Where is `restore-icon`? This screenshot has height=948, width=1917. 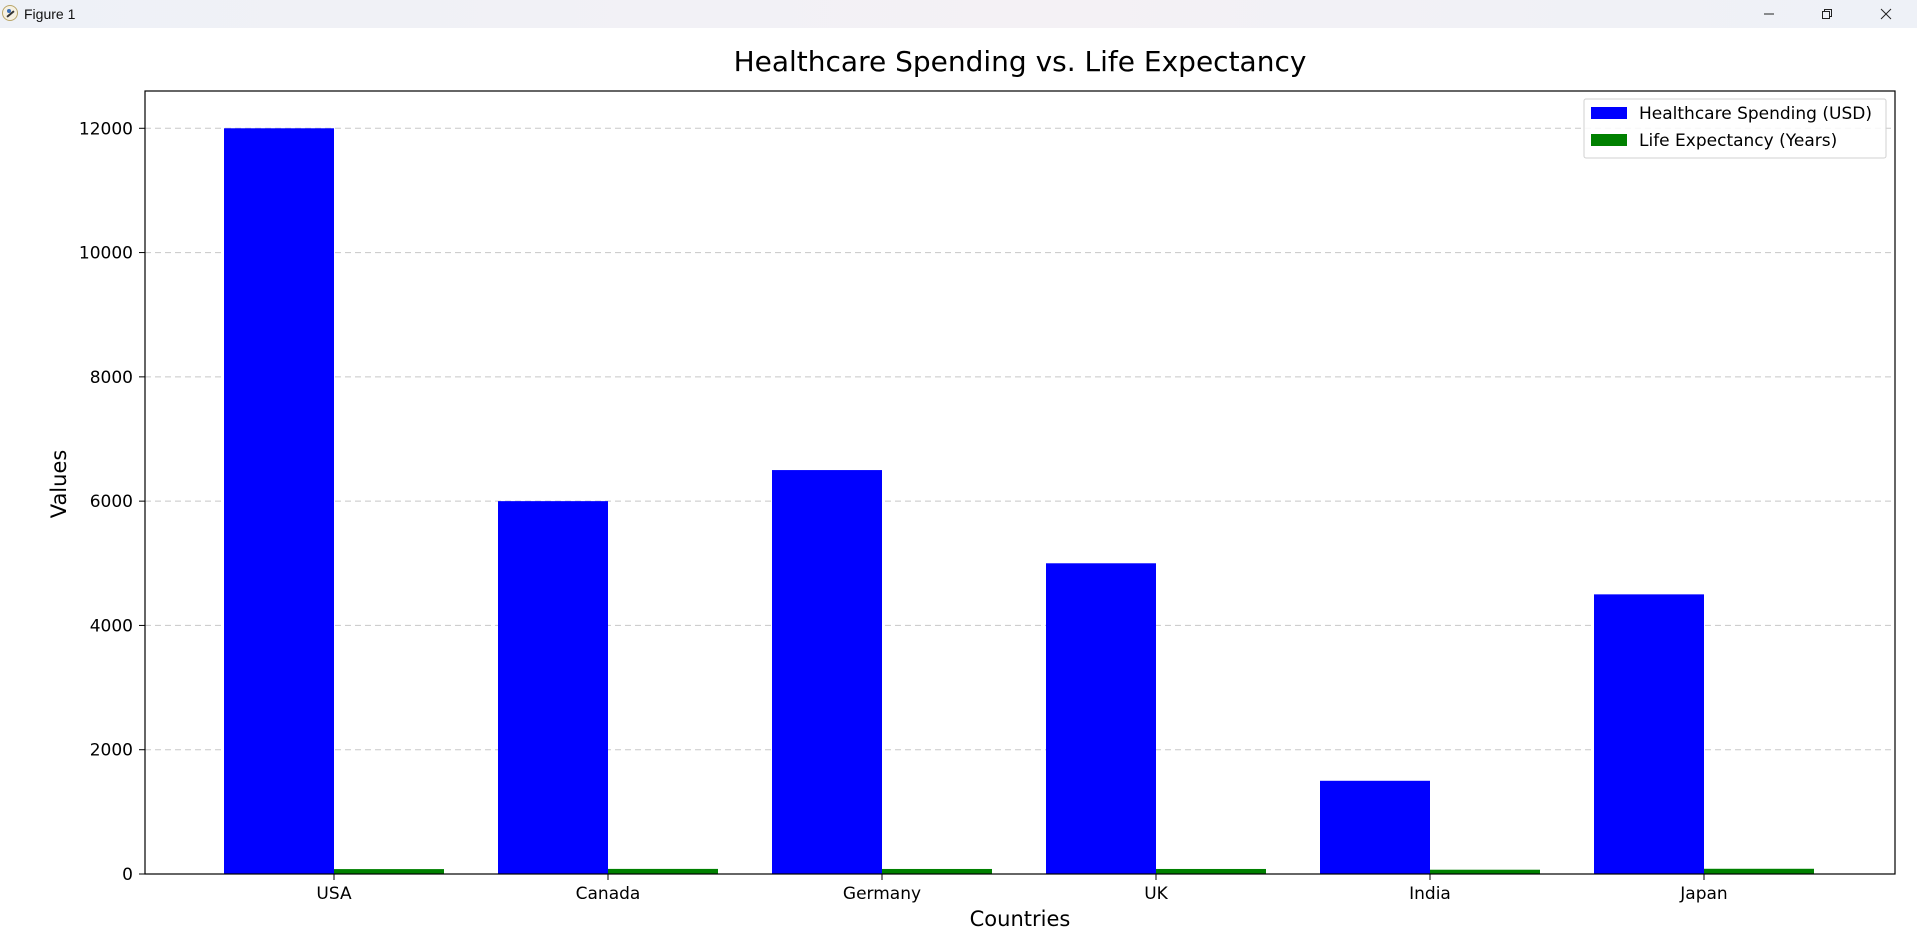
restore-icon is located at coordinates (1827, 14).